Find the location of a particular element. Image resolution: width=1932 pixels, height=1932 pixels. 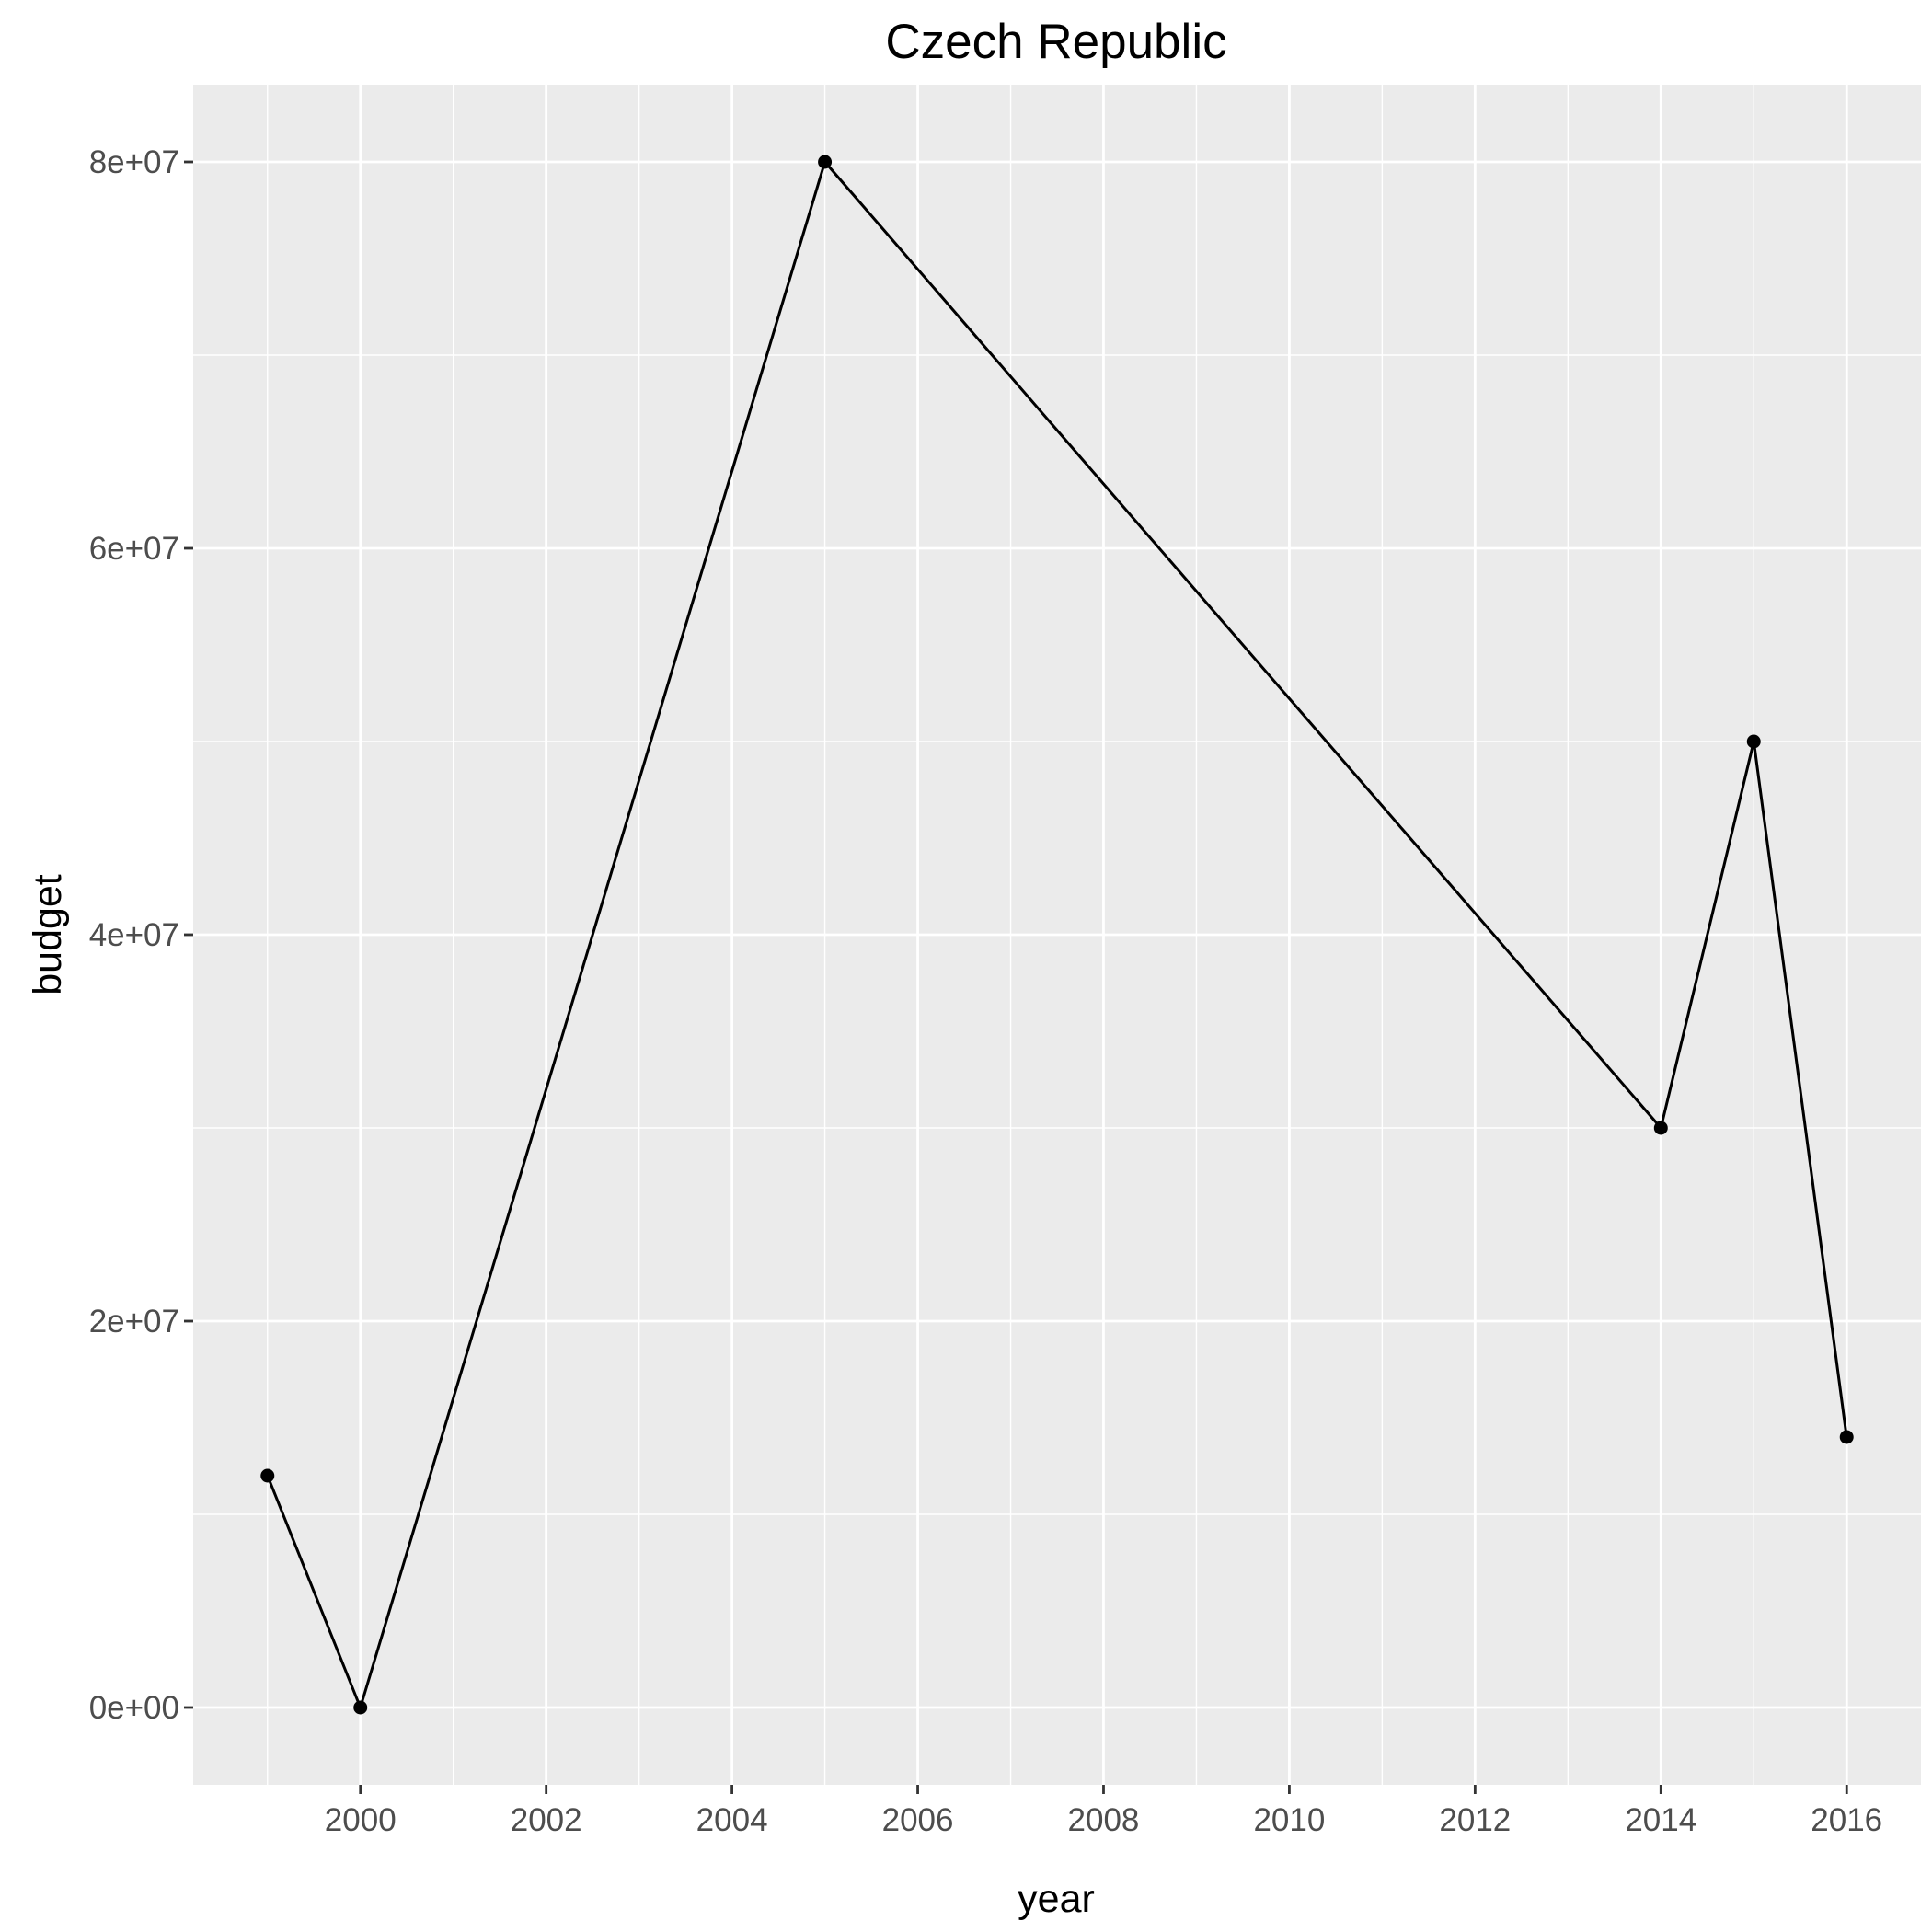

x-axis: 2000 2002 2004 2006 2008 2010 2012 2014 2016 is located at coordinates (1103, 1811).